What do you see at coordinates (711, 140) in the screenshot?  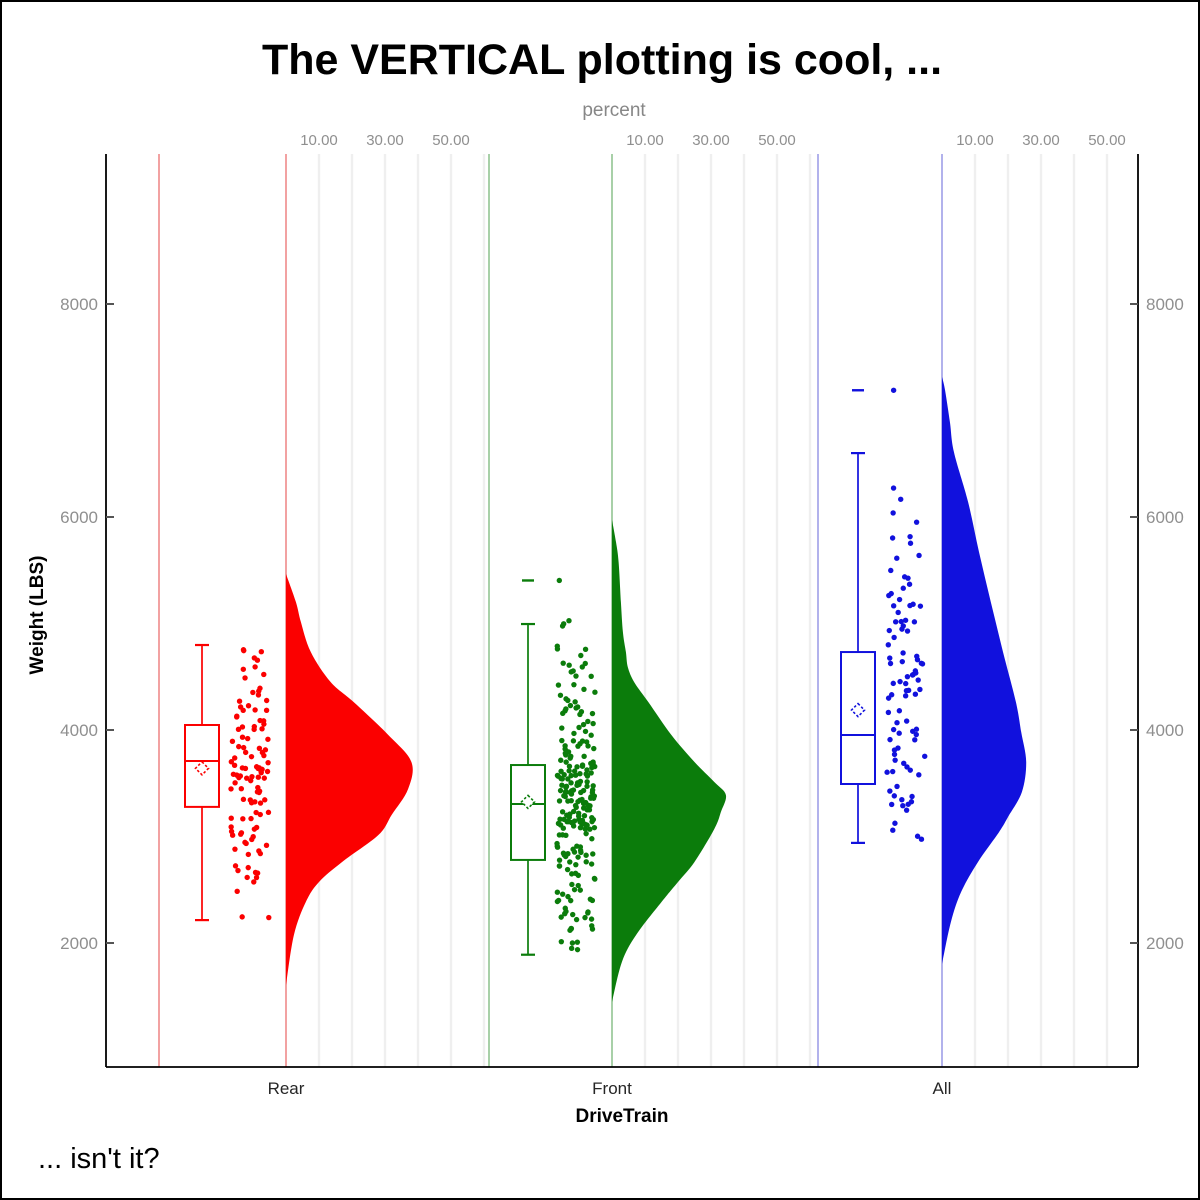 I see `top-tick-label: 30.00` at bounding box center [711, 140].